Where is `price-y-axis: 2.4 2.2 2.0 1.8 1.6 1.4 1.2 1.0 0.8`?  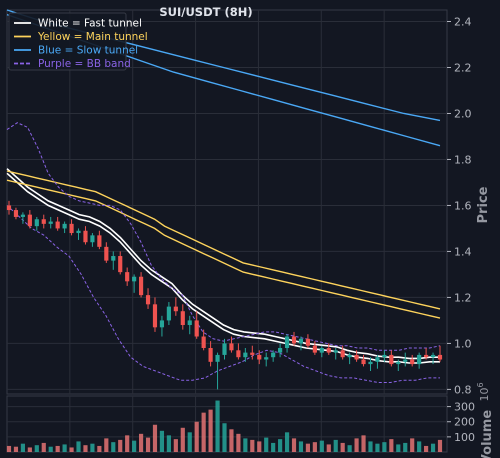 price-y-axis: 2.4 2.2 2.0 1.8 1.6 1.4 1.2 1.0 0.8 is located at coordinates (459, 205).